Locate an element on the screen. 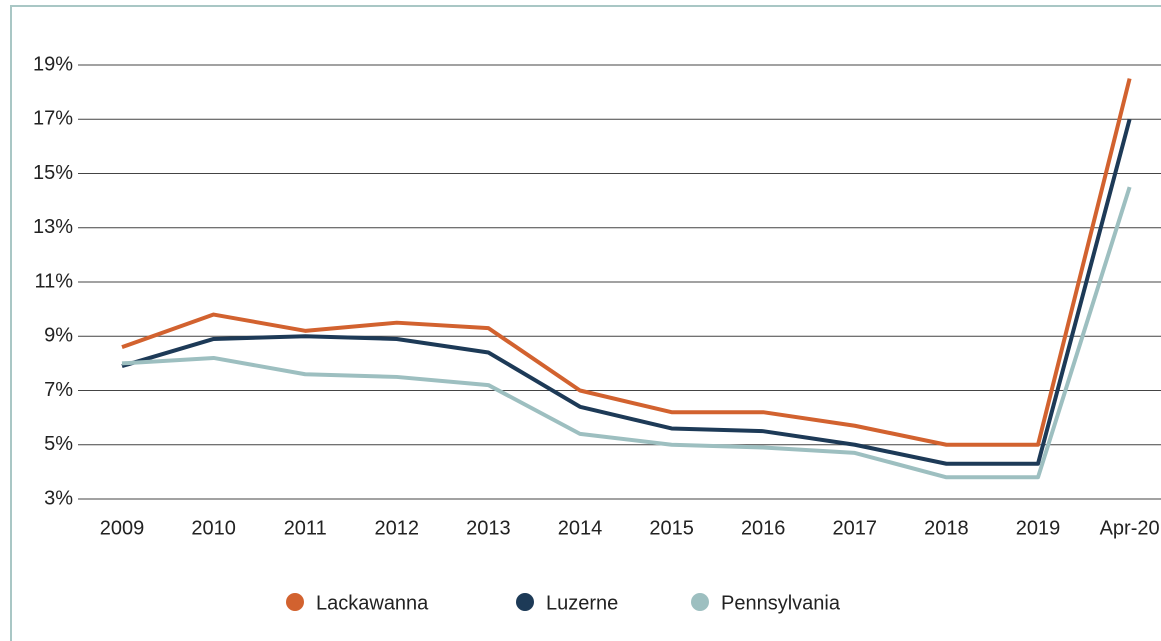 The width and height of the screenshot is (1161, 641). y-tick-label: 19% is located at coordinates (53, 64).